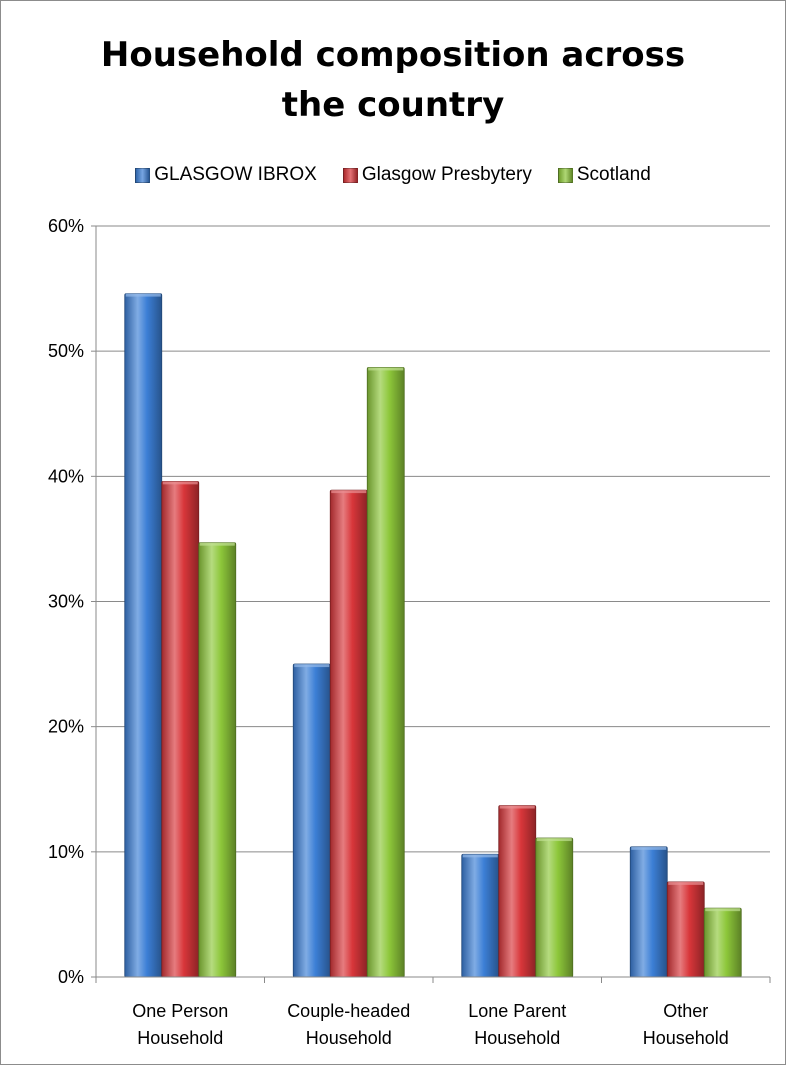 The width and height of the screenshot is (786, 1065). Describe the element at coordinates (71, 977) in the screenshot. I see `y-tick-label: 0%` at that location.